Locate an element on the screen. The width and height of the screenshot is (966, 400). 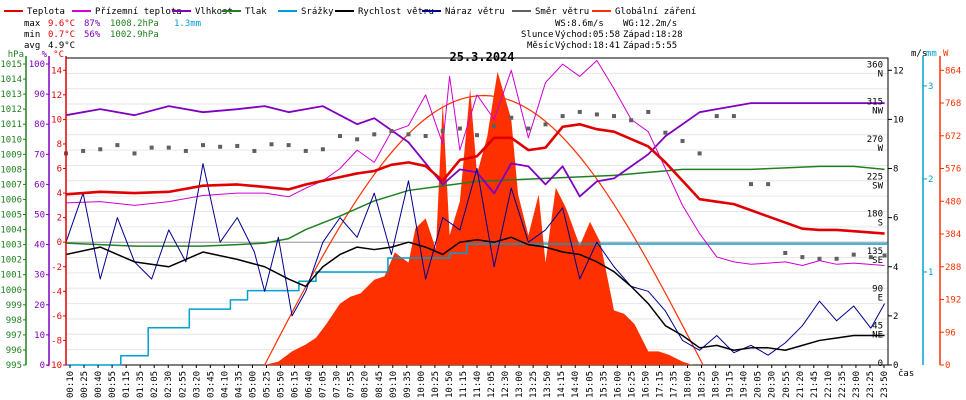
pressure-axis-label: 1004 is located at coordinates (11, 231).